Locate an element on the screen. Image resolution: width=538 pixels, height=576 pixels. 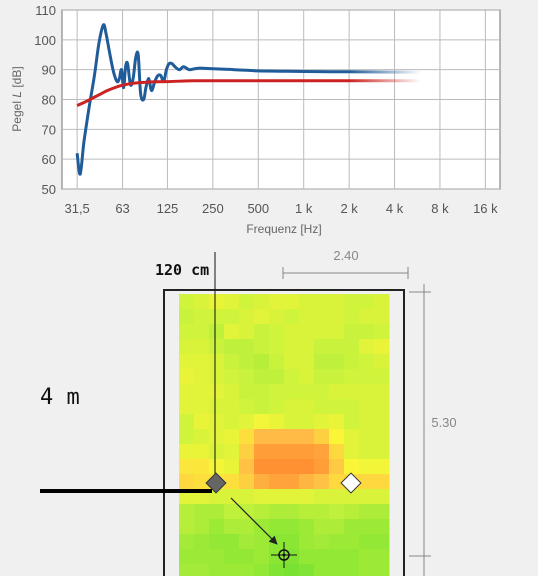
speaker-right-icon is located at coordinates (351, 483).